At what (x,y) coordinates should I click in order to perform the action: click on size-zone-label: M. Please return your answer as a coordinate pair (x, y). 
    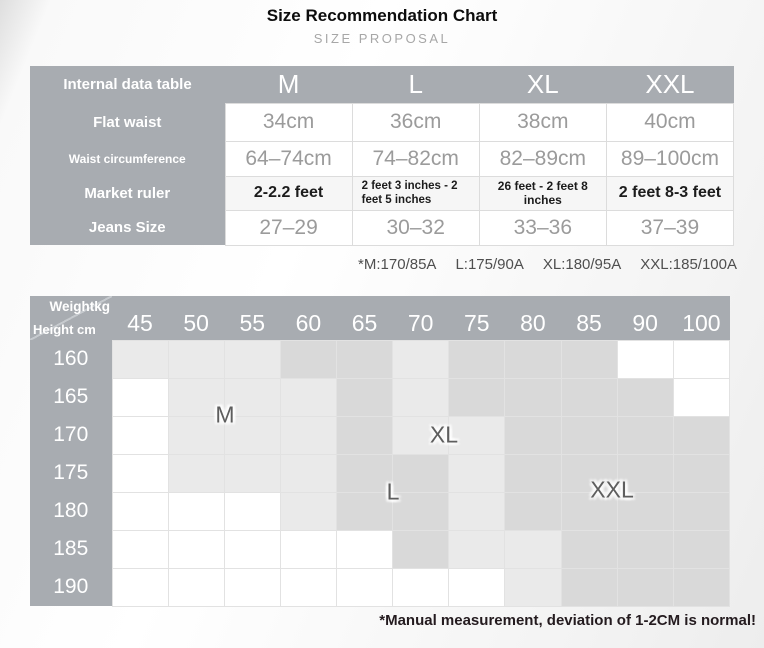
    Looking at the image, I should click on (225, 414).